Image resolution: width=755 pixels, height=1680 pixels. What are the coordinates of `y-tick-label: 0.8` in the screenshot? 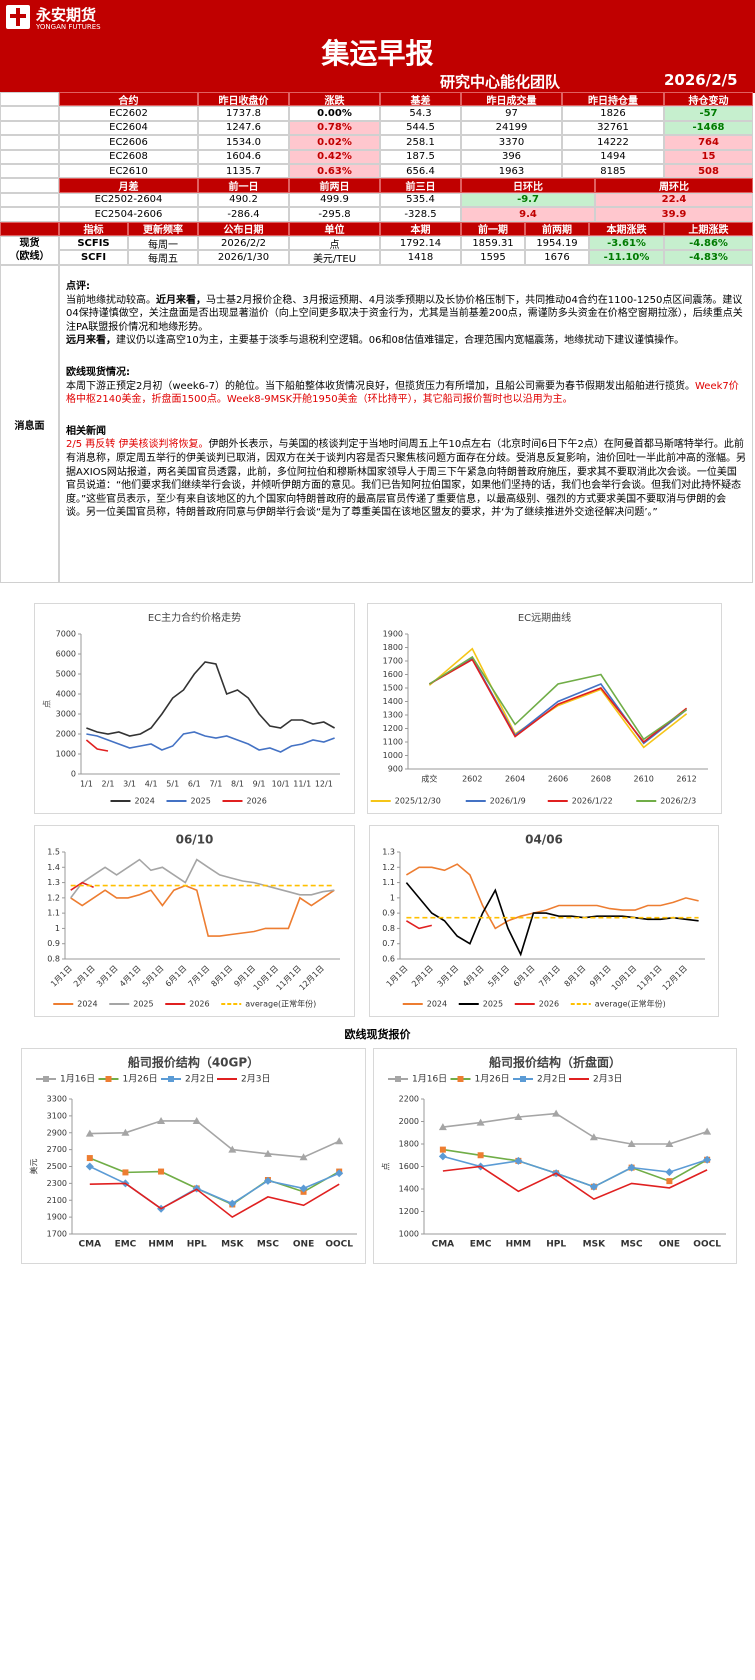 It's located at (53, 959).